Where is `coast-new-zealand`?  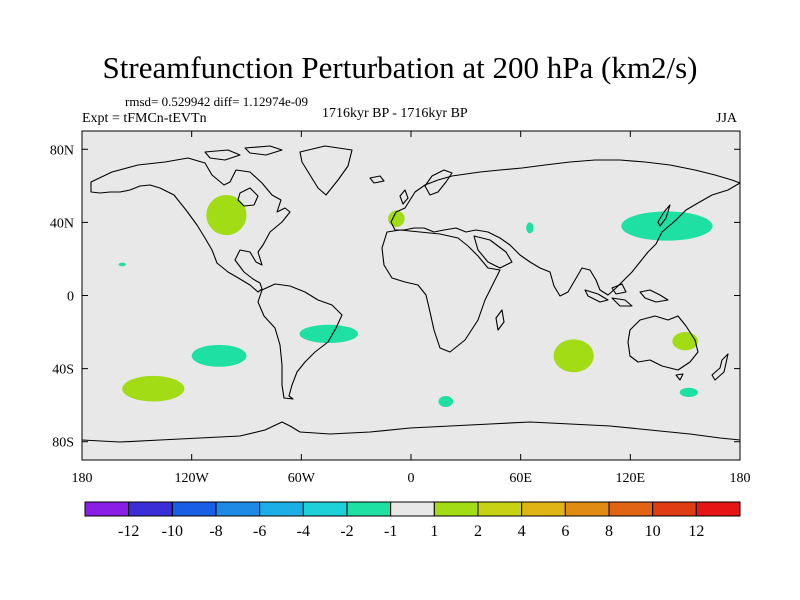 coast-new-zealand is located at coordinates (720, 367).